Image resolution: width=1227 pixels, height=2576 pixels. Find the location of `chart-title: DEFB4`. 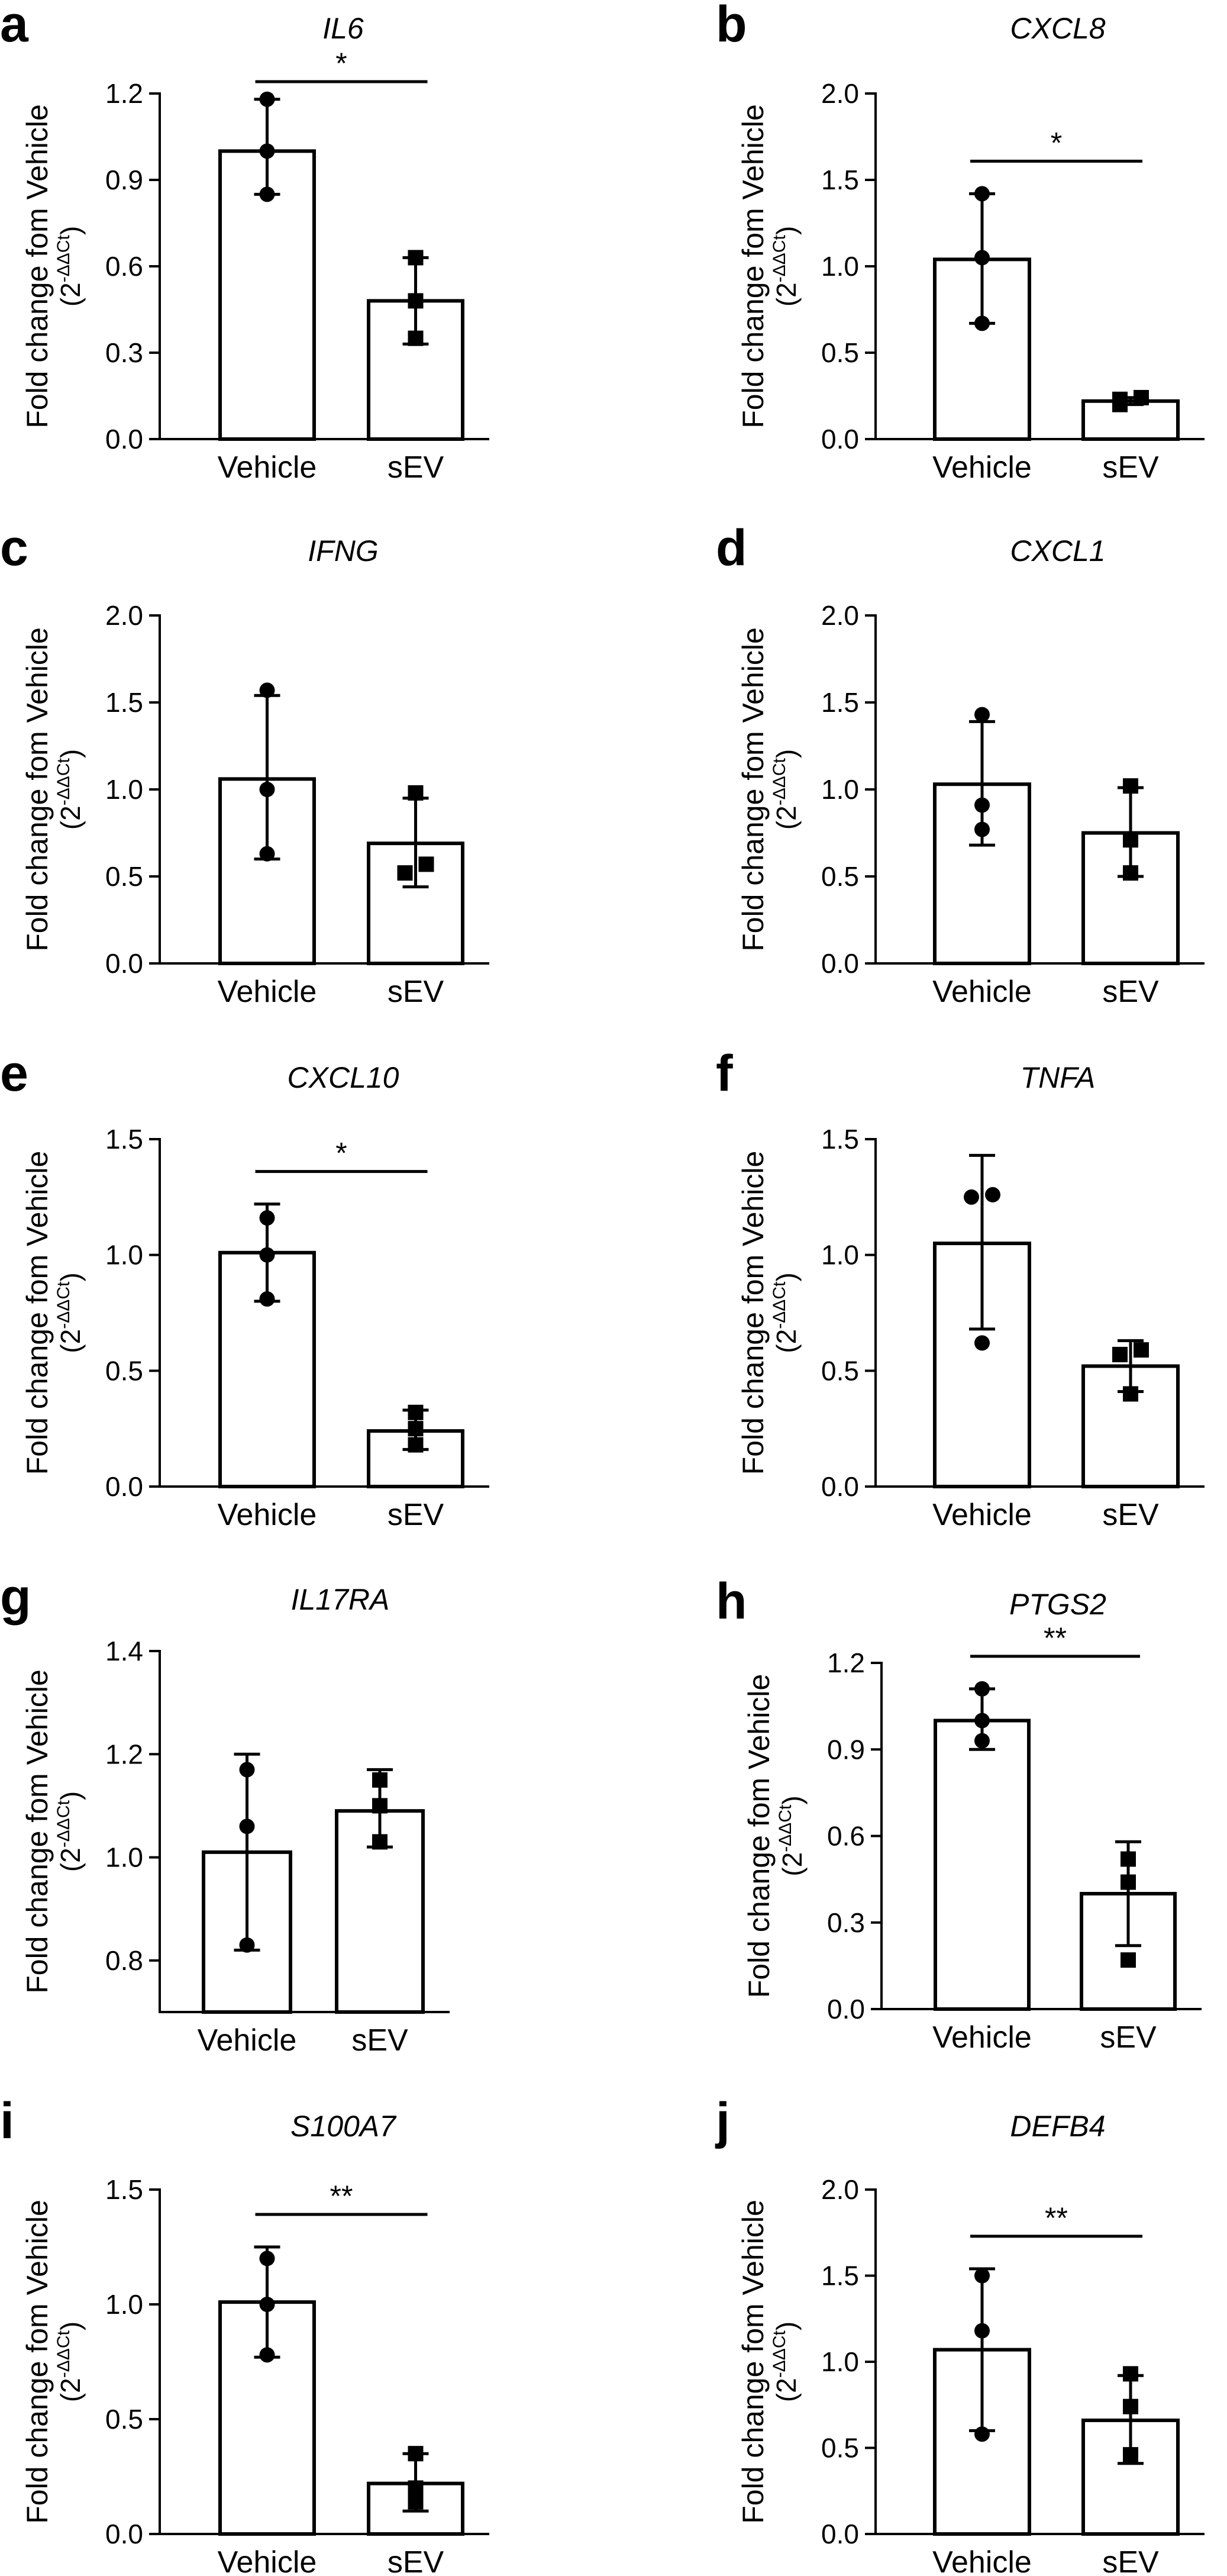

chart-title: DEFB4 is located at coordinates (1057, 2126).